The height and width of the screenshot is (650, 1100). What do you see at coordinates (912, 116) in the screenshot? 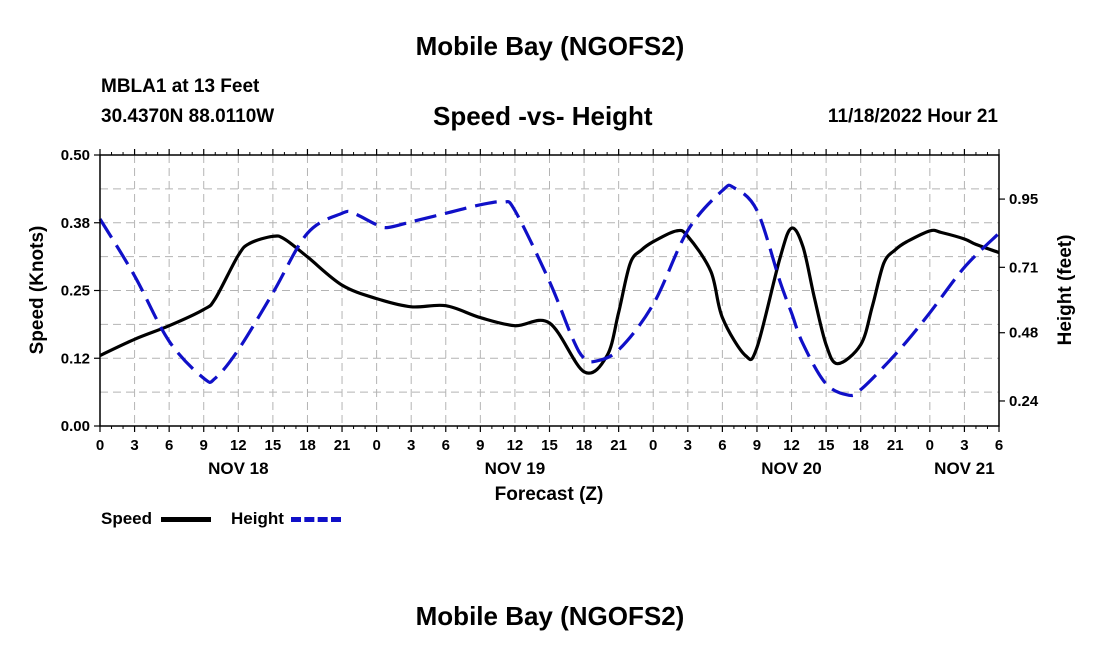
I see `forecast-datetime: 11/18/2022 Hour 21` at bounding box center [912, 116].